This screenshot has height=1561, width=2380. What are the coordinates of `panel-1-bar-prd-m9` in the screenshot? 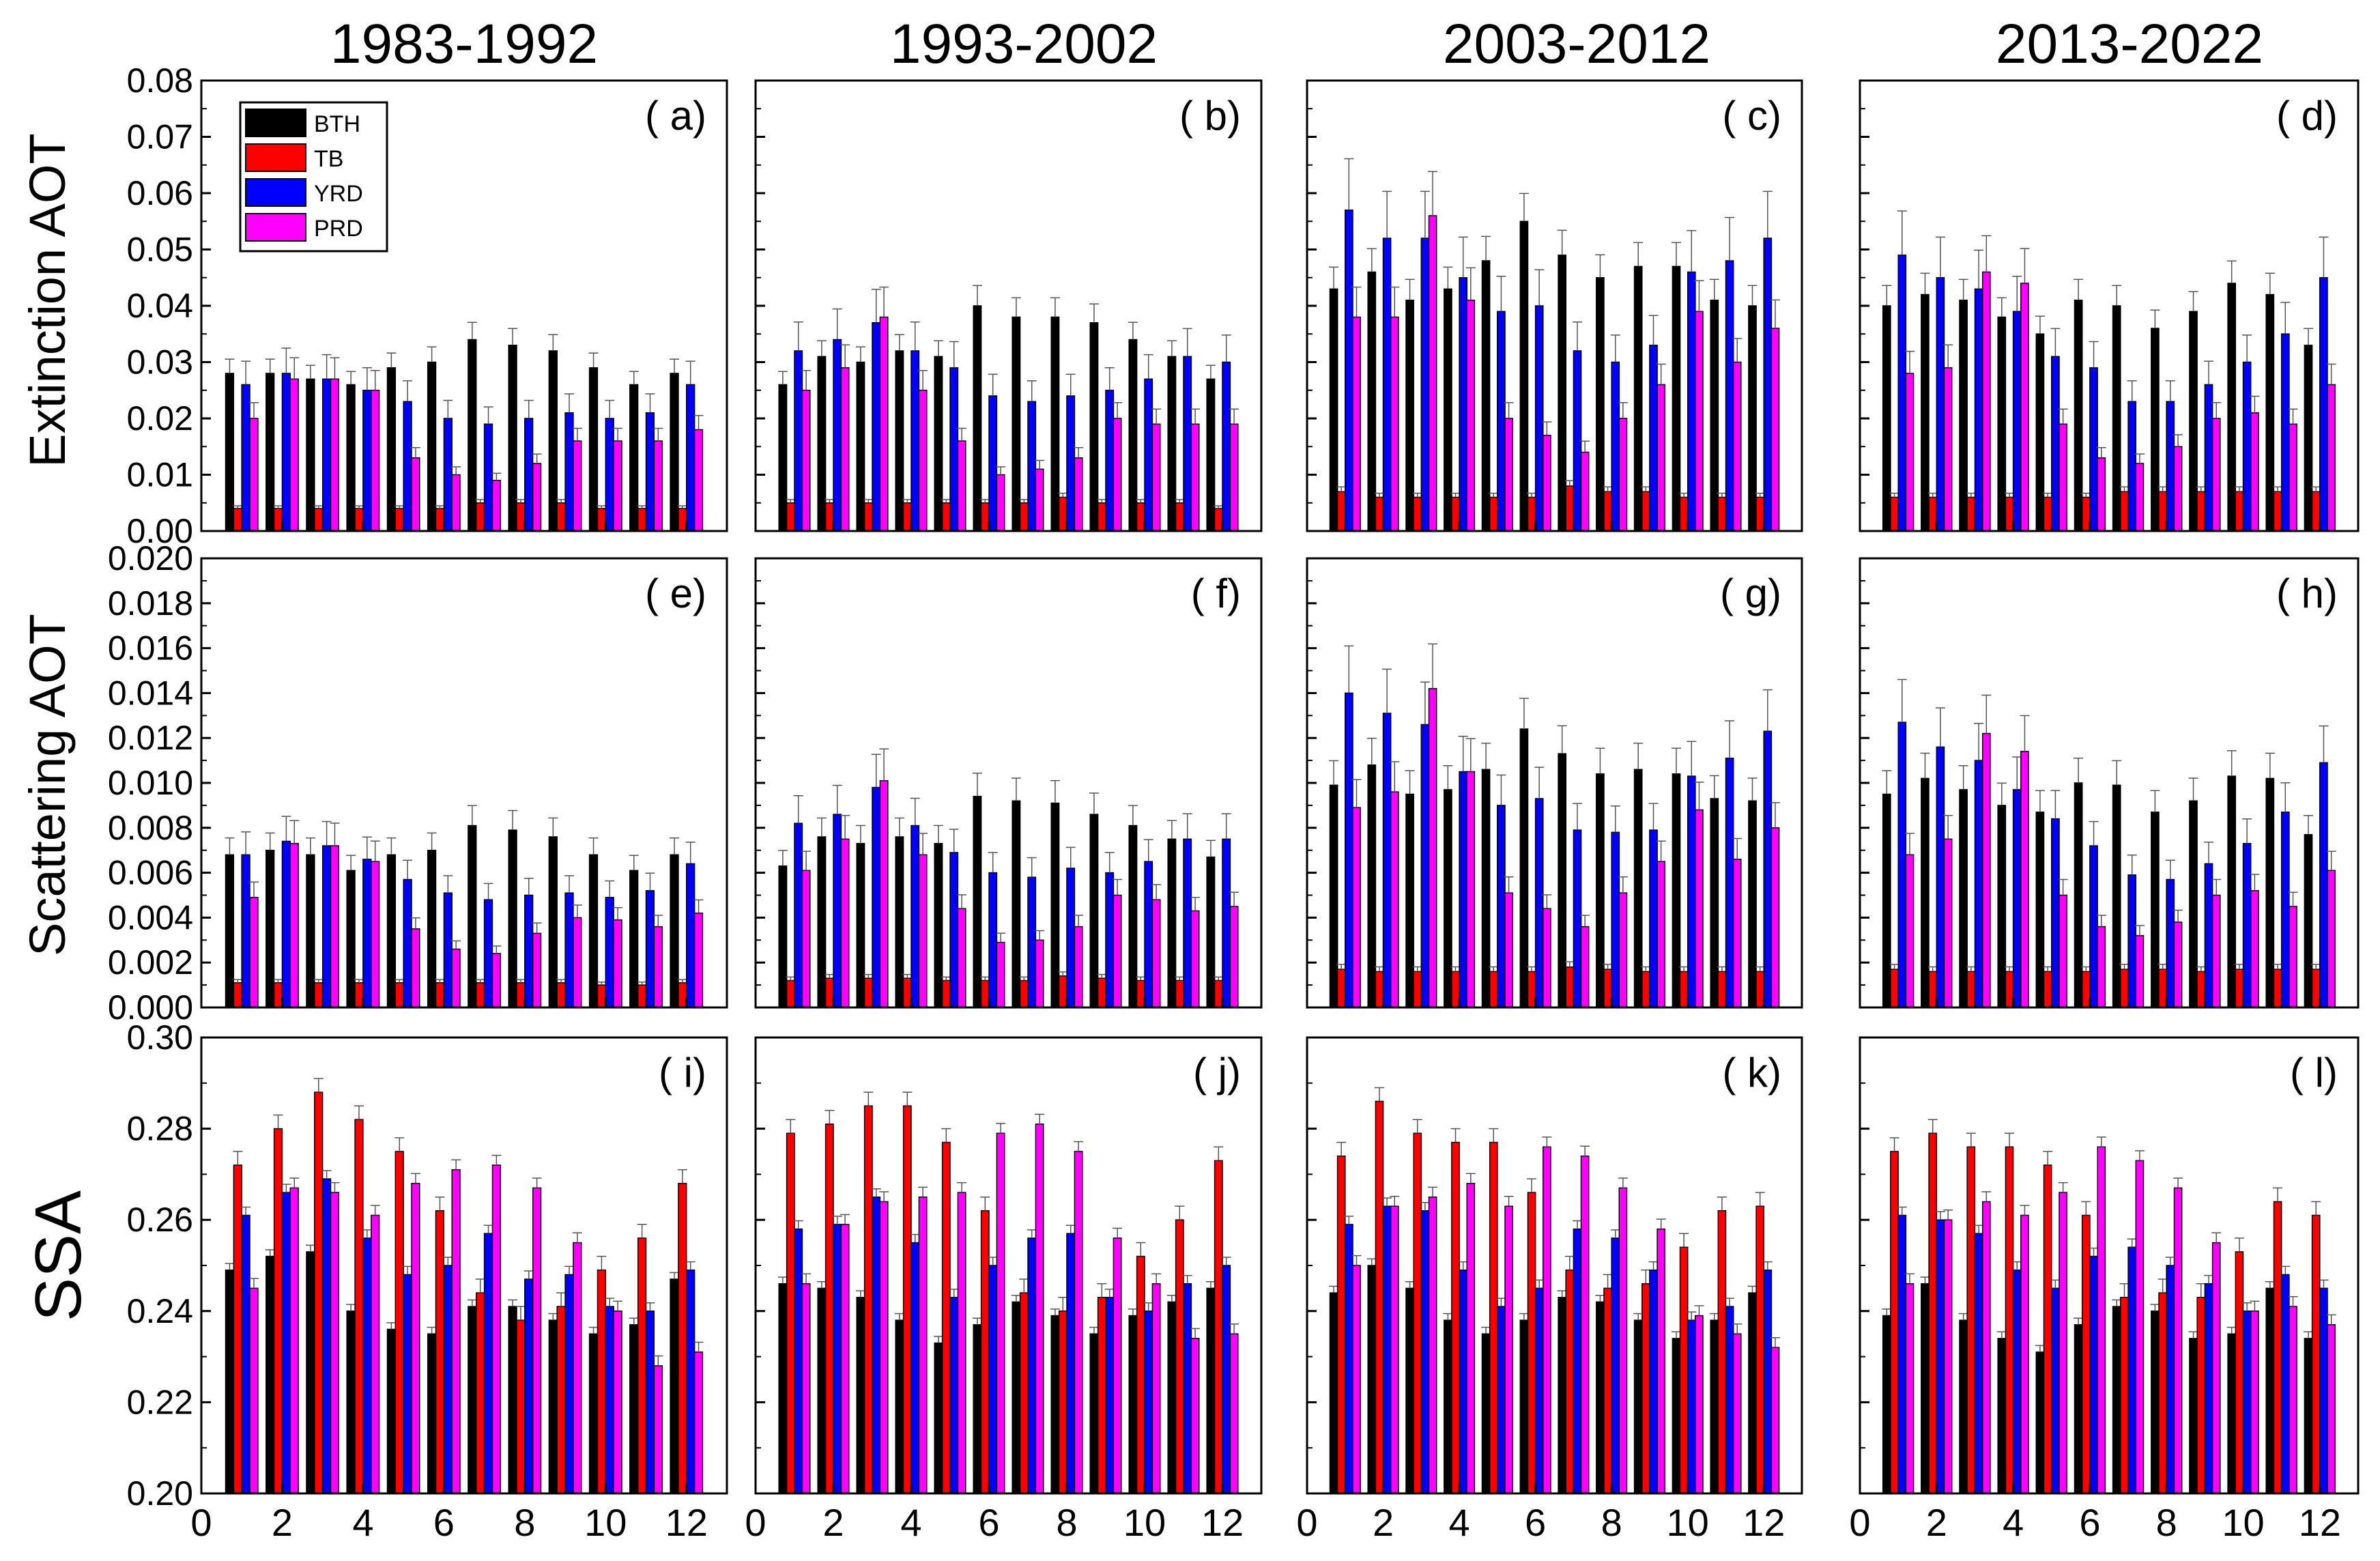 It's located at (577, 486).